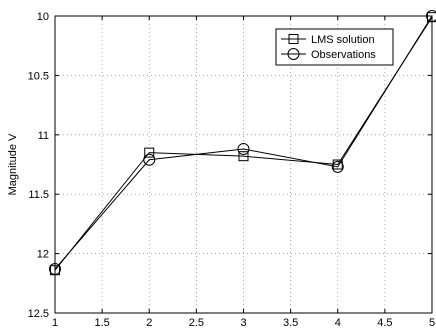 This screenshot has height=329, width=436. I want to click on x-tick-label: 3, so click(243, 323).